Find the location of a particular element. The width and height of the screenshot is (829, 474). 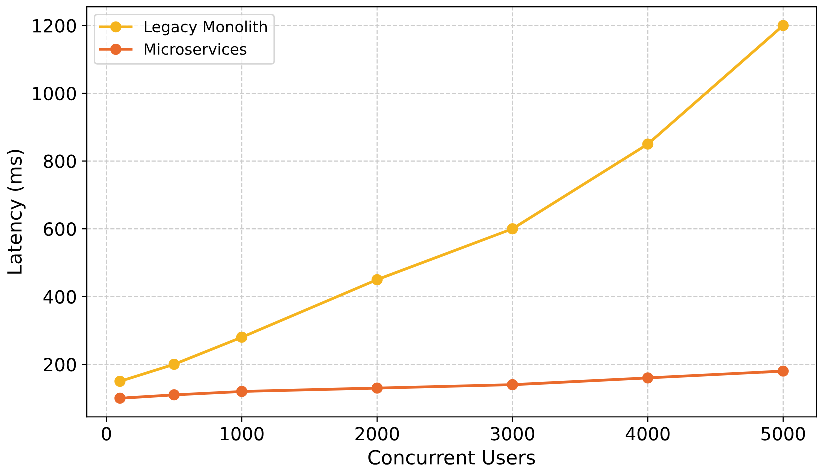

x-tick-label: 3000 is located at coordinates (512, 434).